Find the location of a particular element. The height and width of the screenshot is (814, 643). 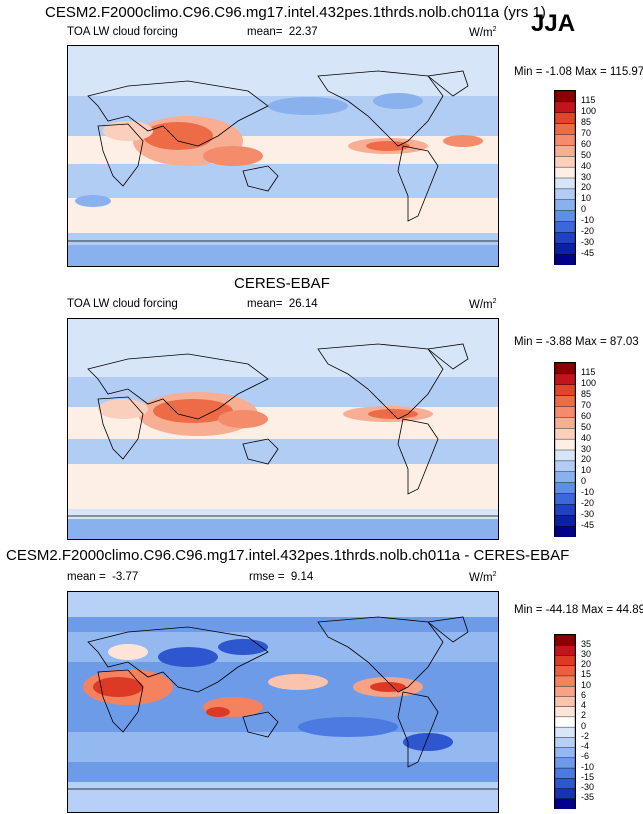

panel2-colorbar-swatches is located at coordinates (565, 450).